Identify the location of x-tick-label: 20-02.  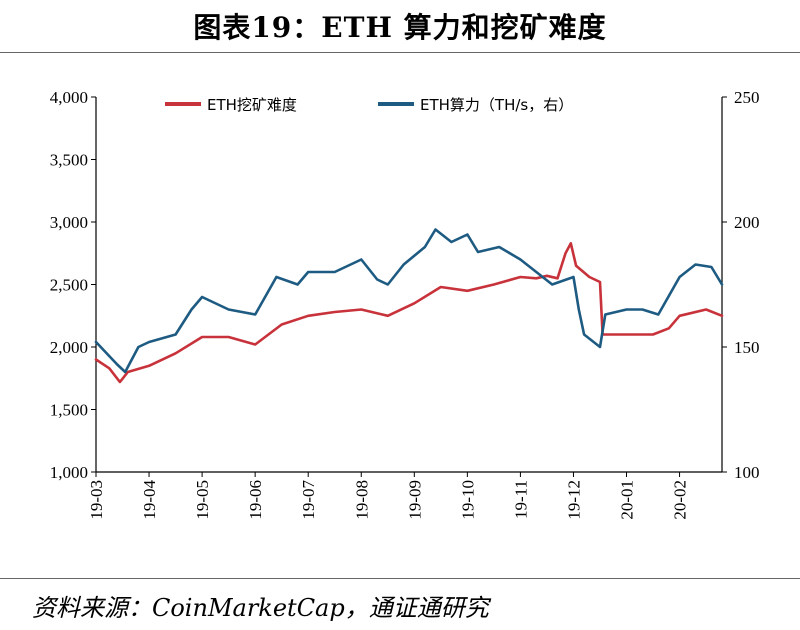
(680, 500).